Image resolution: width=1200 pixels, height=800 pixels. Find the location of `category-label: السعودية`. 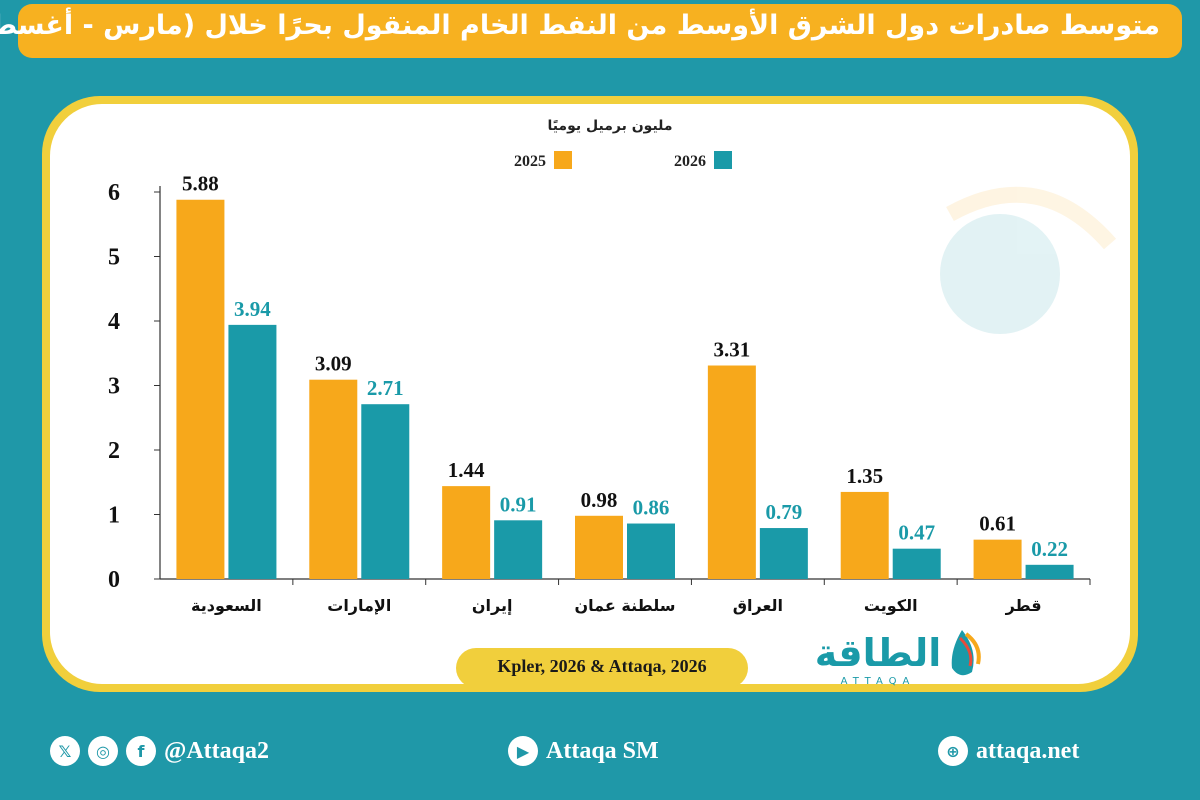

category-label: السعودية is located at coordinates (226, 605).